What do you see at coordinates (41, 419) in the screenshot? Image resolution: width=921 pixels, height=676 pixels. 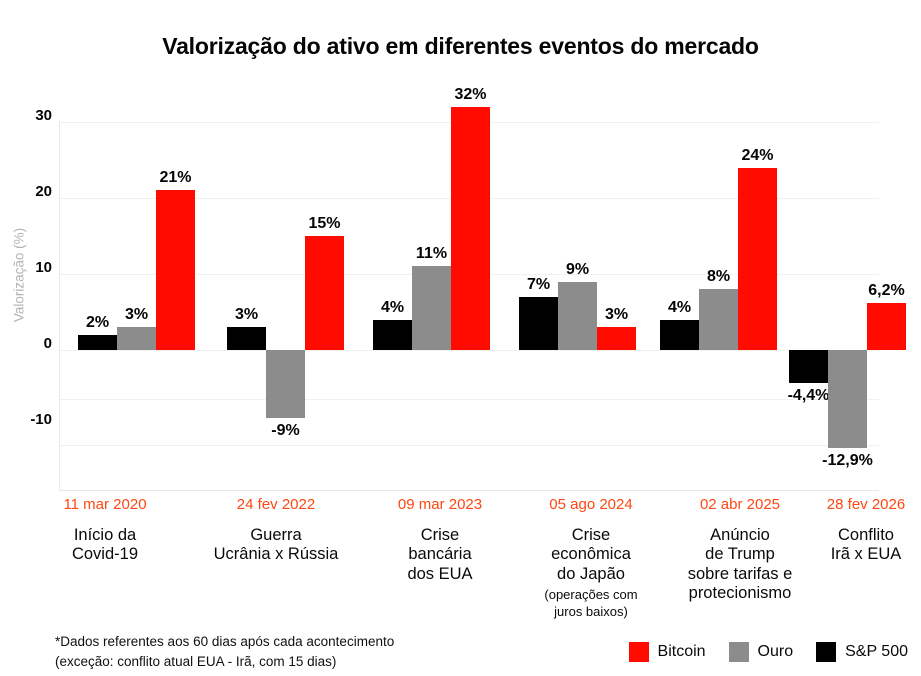 I see `y-tick-label: -10` at bounding box center [41, 419].